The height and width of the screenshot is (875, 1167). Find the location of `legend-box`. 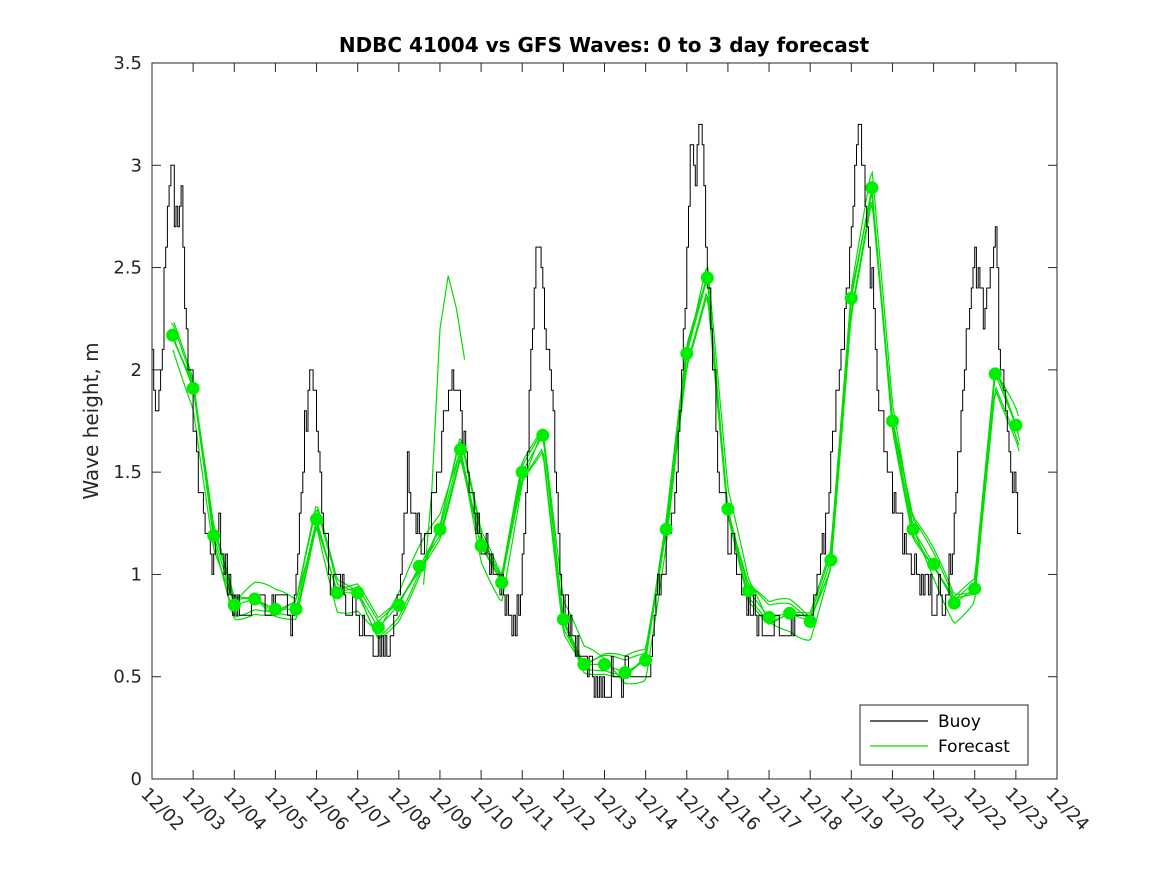

legend-box is located at coordinates (944, 735).